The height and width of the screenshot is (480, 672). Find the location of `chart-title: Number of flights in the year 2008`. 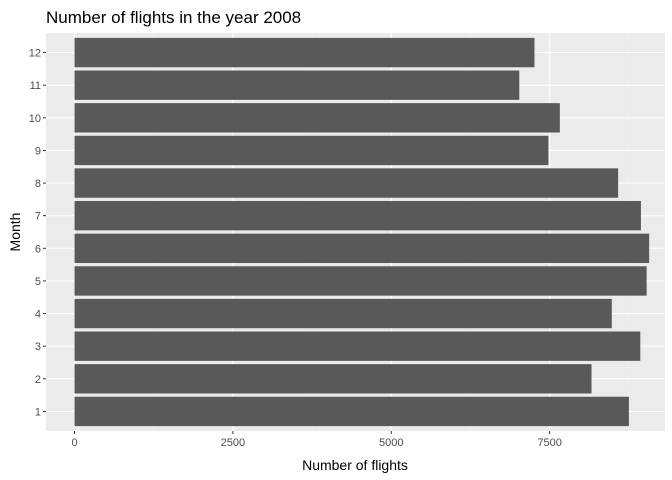

chart-title: Number of flights in the year 2008 is located at coordinates (173, 17).